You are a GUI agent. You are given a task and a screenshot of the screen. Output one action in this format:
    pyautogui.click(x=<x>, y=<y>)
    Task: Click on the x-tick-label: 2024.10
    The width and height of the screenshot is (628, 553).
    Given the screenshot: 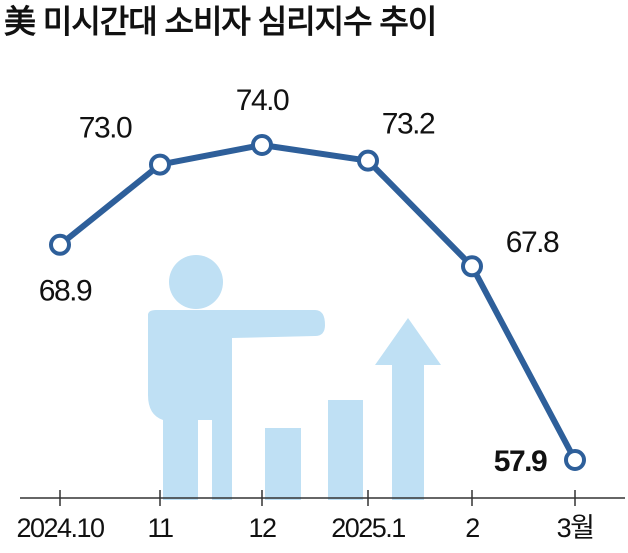 What is the action you would take?
    pyautogui.click(x=60, y=528)
    